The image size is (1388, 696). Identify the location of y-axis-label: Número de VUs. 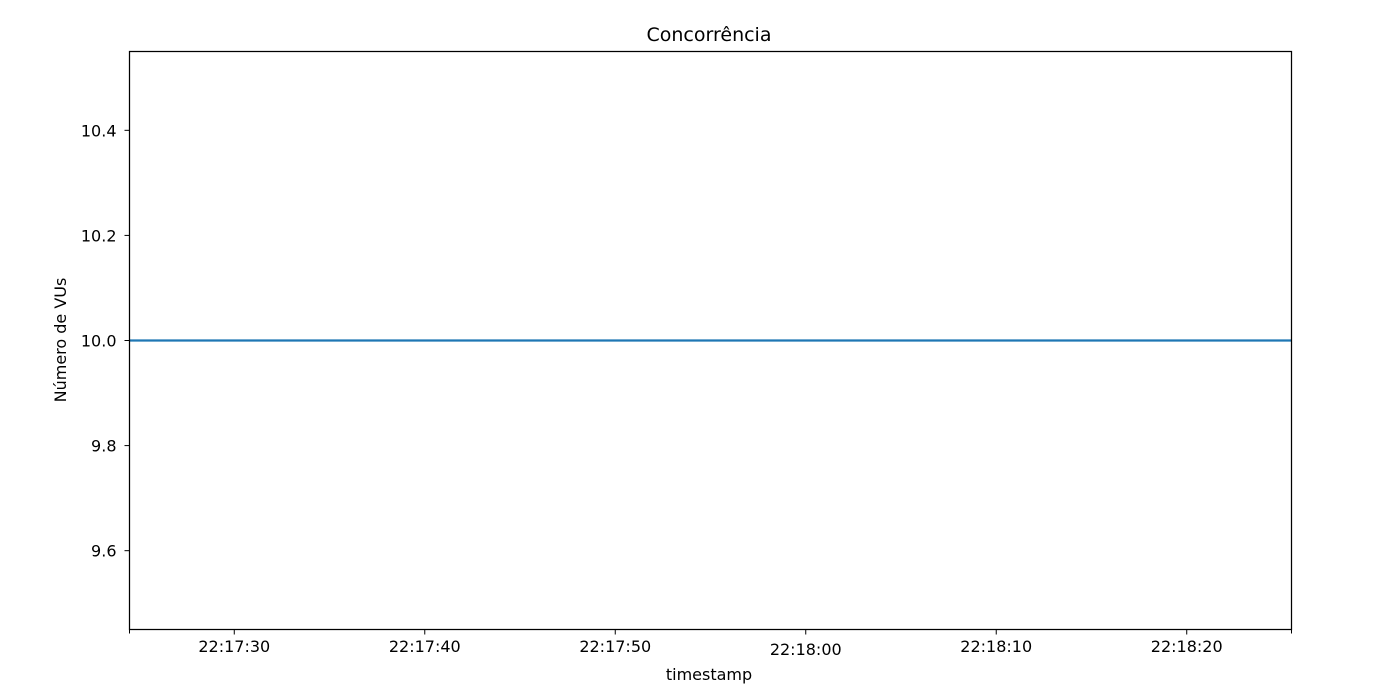
(60, 340).